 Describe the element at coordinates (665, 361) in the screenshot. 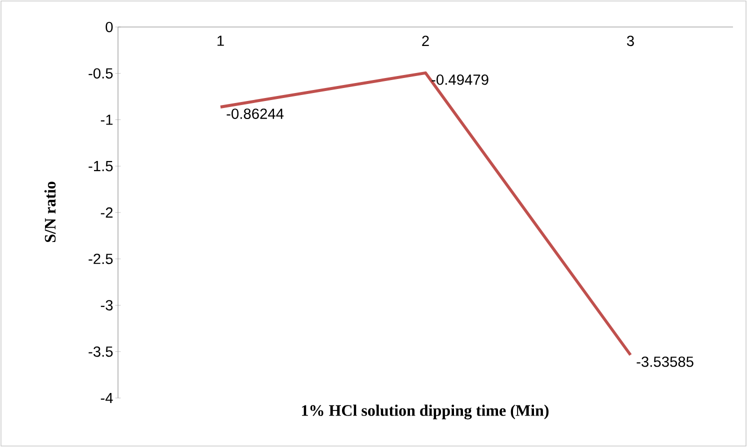

I see `data-label: -3.53585` at that location.